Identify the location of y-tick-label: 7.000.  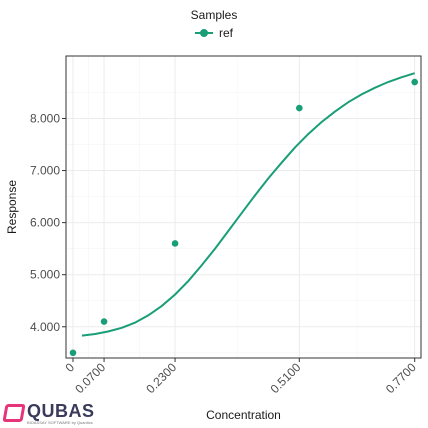
(45, 171).